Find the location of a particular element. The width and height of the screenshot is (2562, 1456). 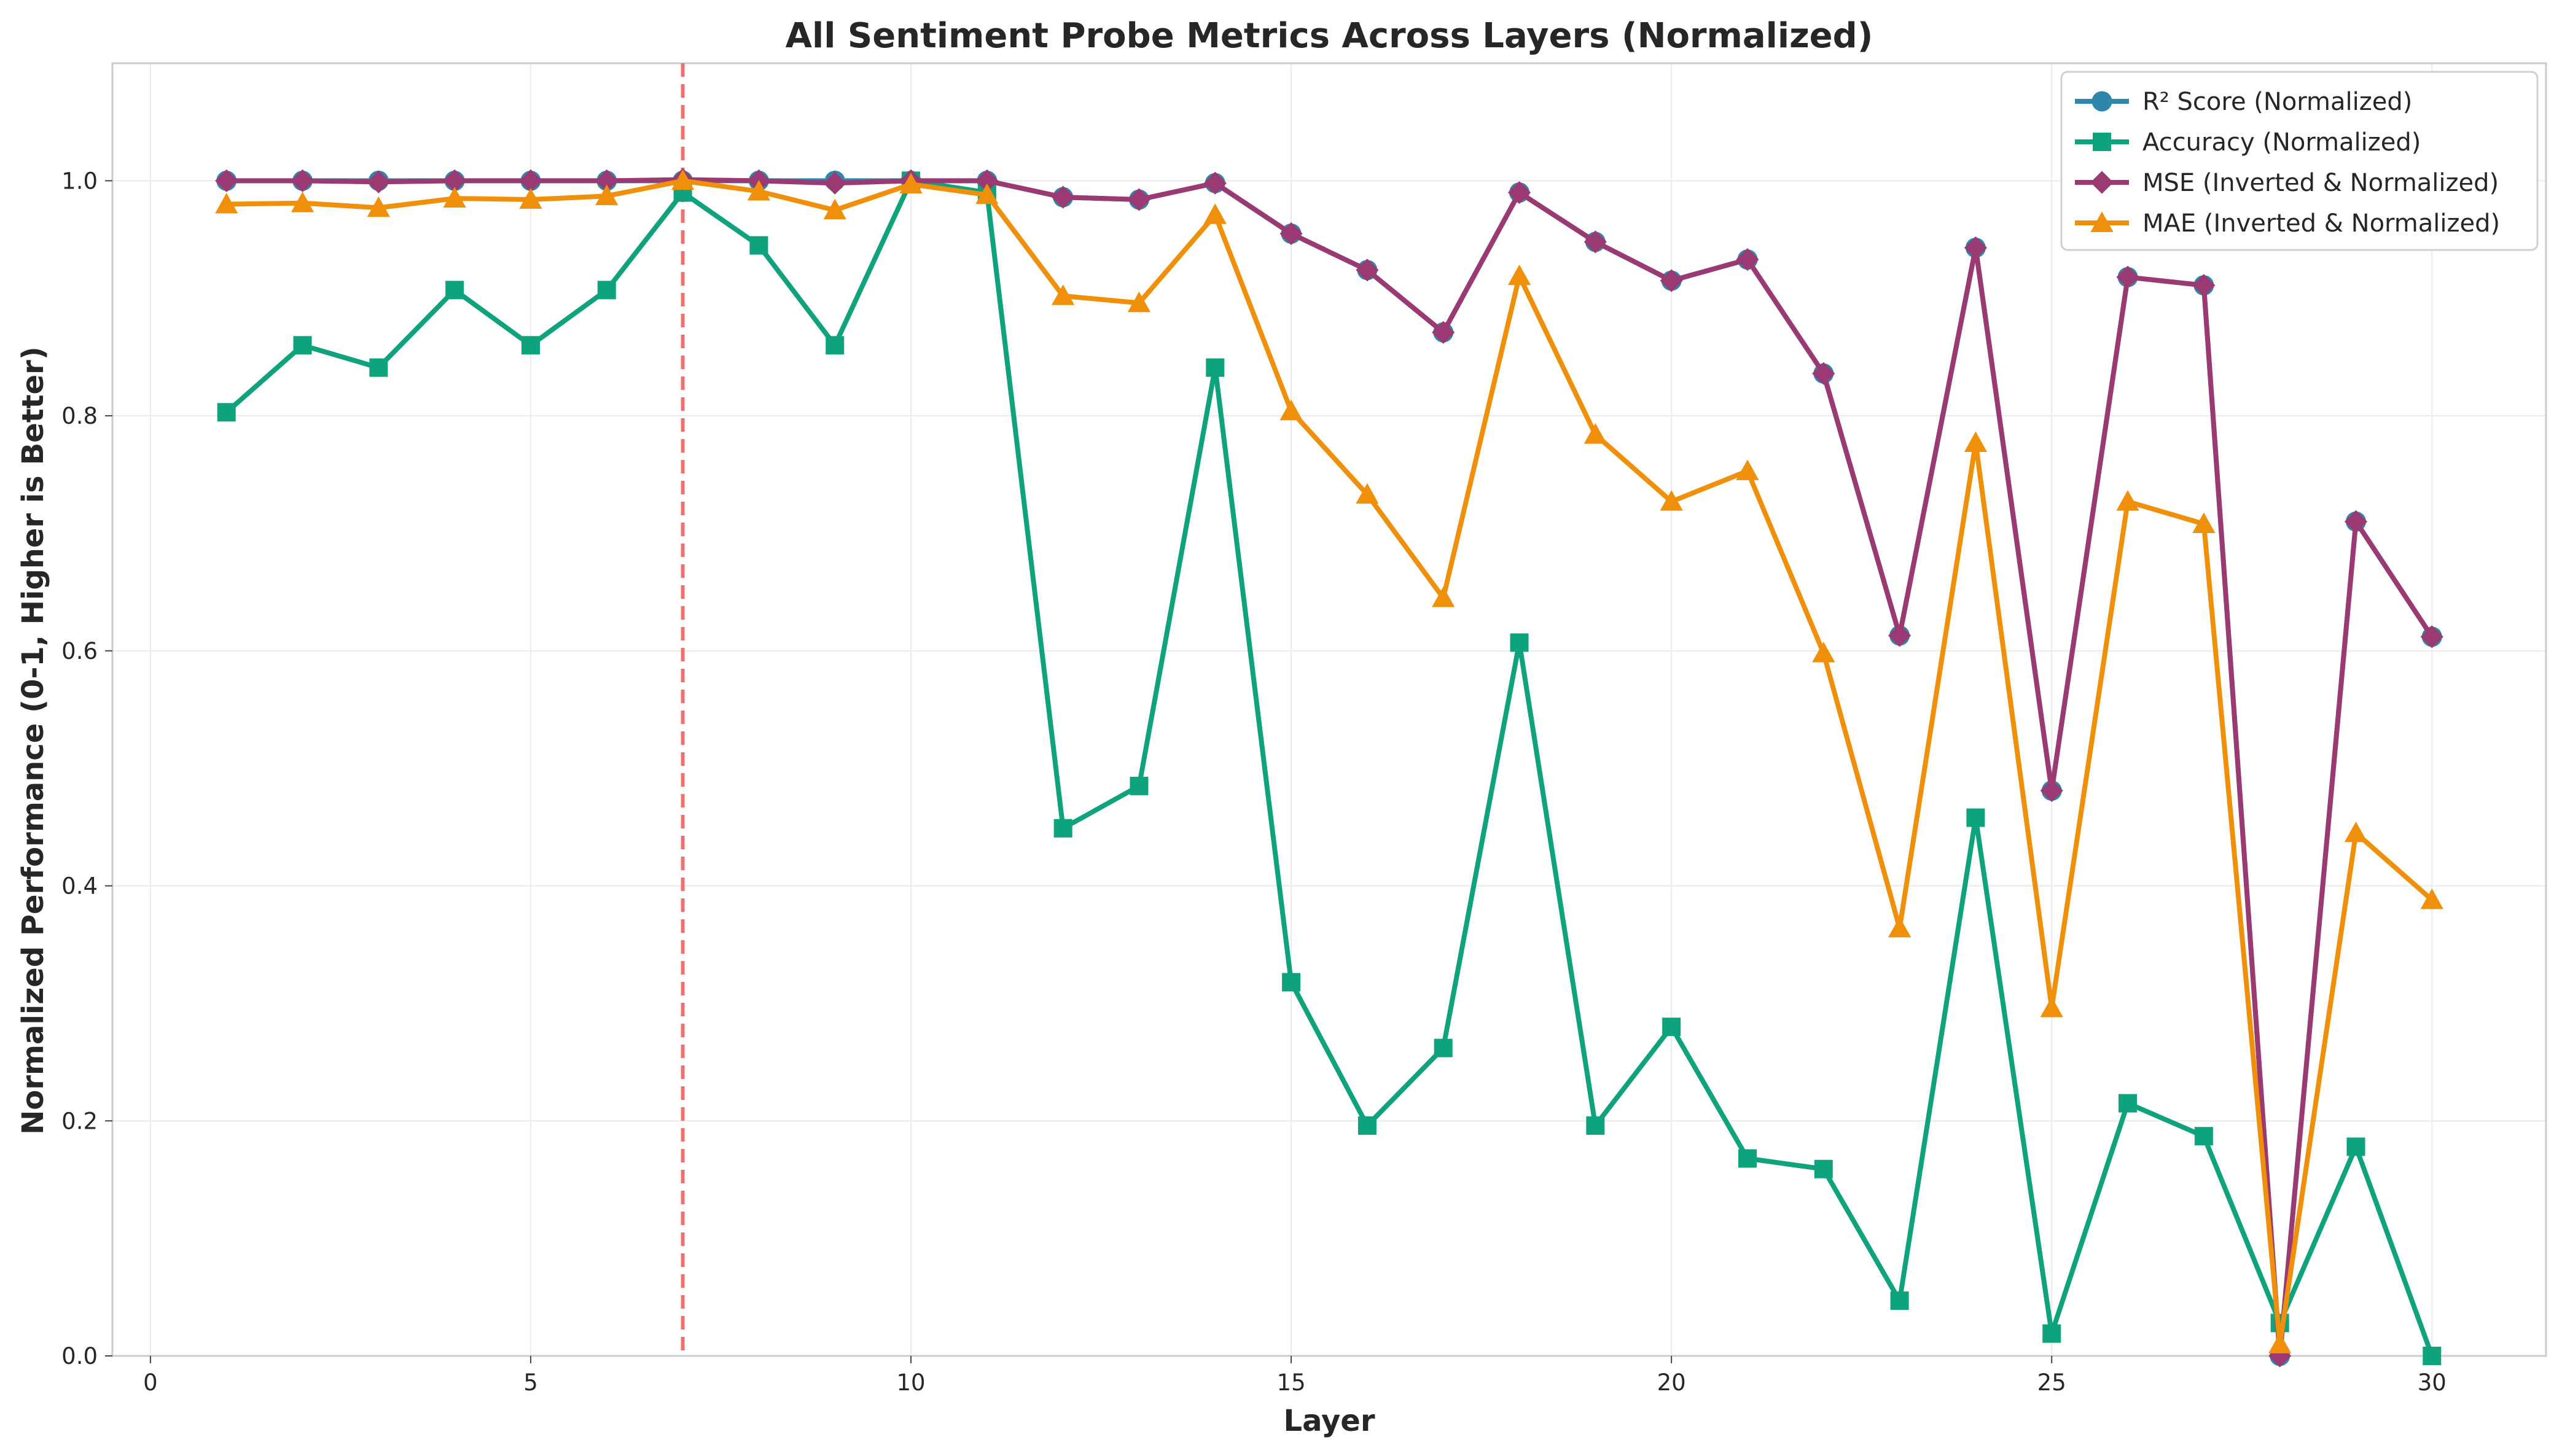

legend-label: R² Score (Normalized) is located at coordinates (2277, 102).